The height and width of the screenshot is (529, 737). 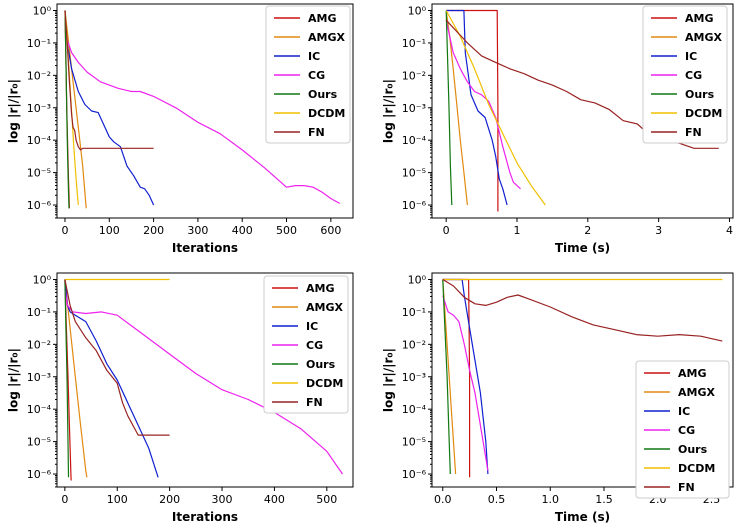 What do you see at coordinates (729, 230) in the screenshot?
I see `x-tick-label: 4` at bounding box center [729, 230].